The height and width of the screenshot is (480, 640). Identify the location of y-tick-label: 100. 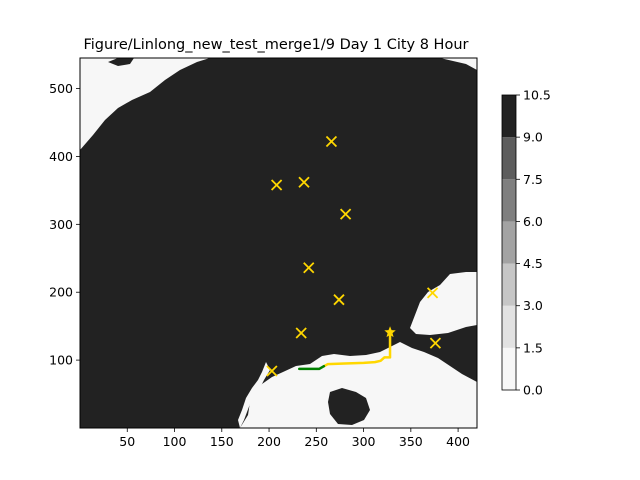
(61, 360).